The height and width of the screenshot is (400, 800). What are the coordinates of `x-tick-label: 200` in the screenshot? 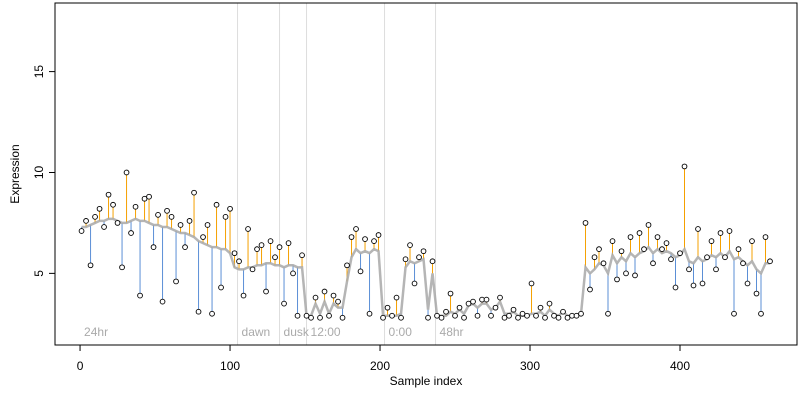 It's located at (380, 366).